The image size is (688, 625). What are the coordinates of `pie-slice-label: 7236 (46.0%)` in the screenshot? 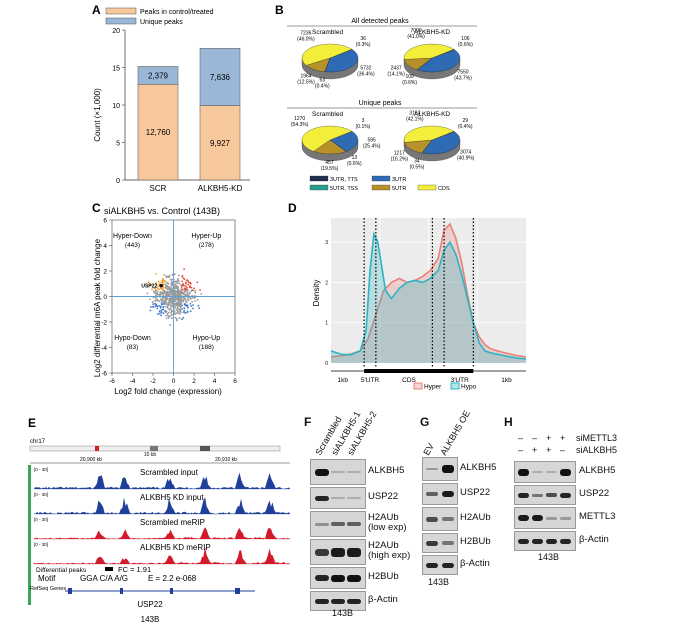 It's located at (306, 37).